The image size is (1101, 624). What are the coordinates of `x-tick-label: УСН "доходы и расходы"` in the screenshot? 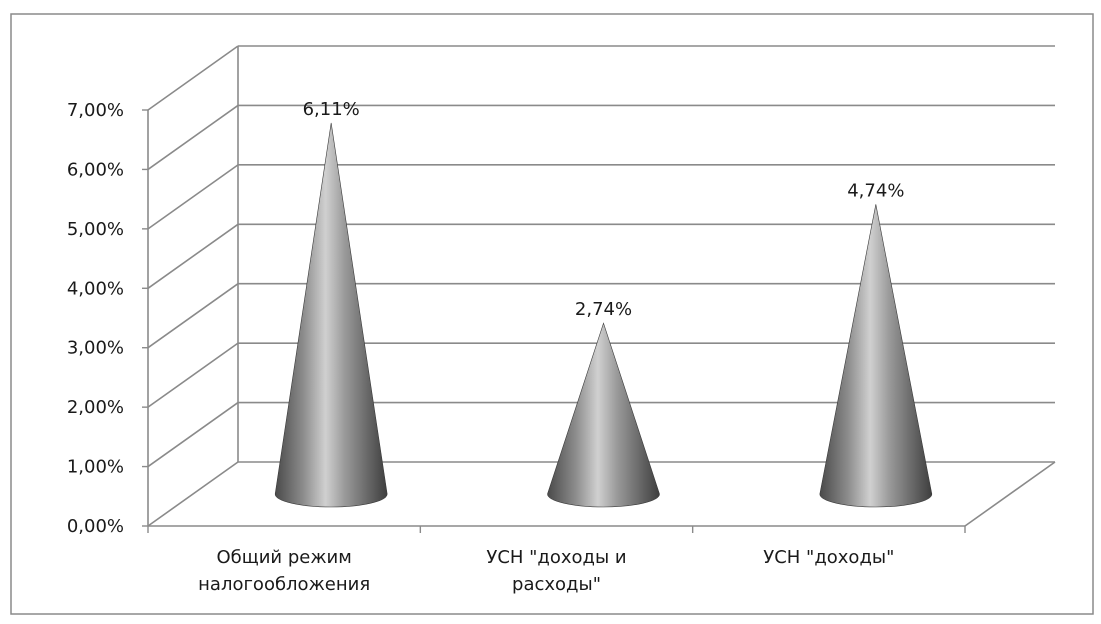 It's located at (556, 571).